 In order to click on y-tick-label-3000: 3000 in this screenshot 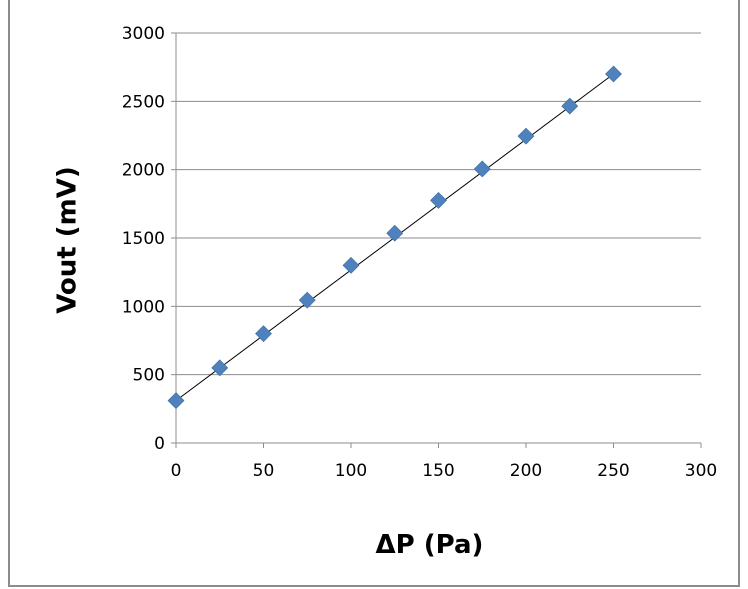, I will do `click(143, 34)`.